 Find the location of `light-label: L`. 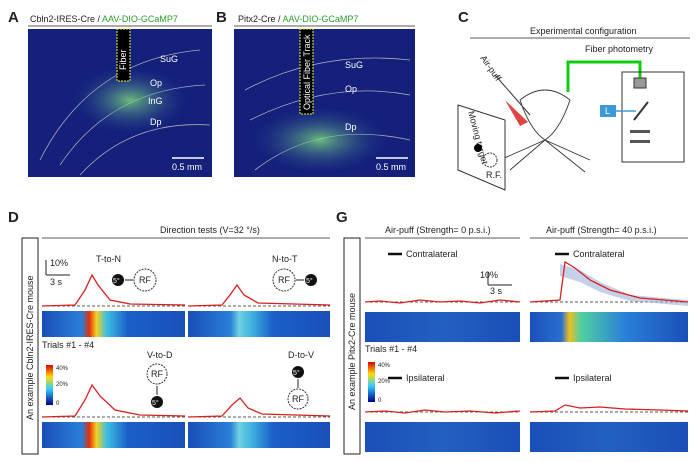

light-label: L is located at coordinates (607, 111).